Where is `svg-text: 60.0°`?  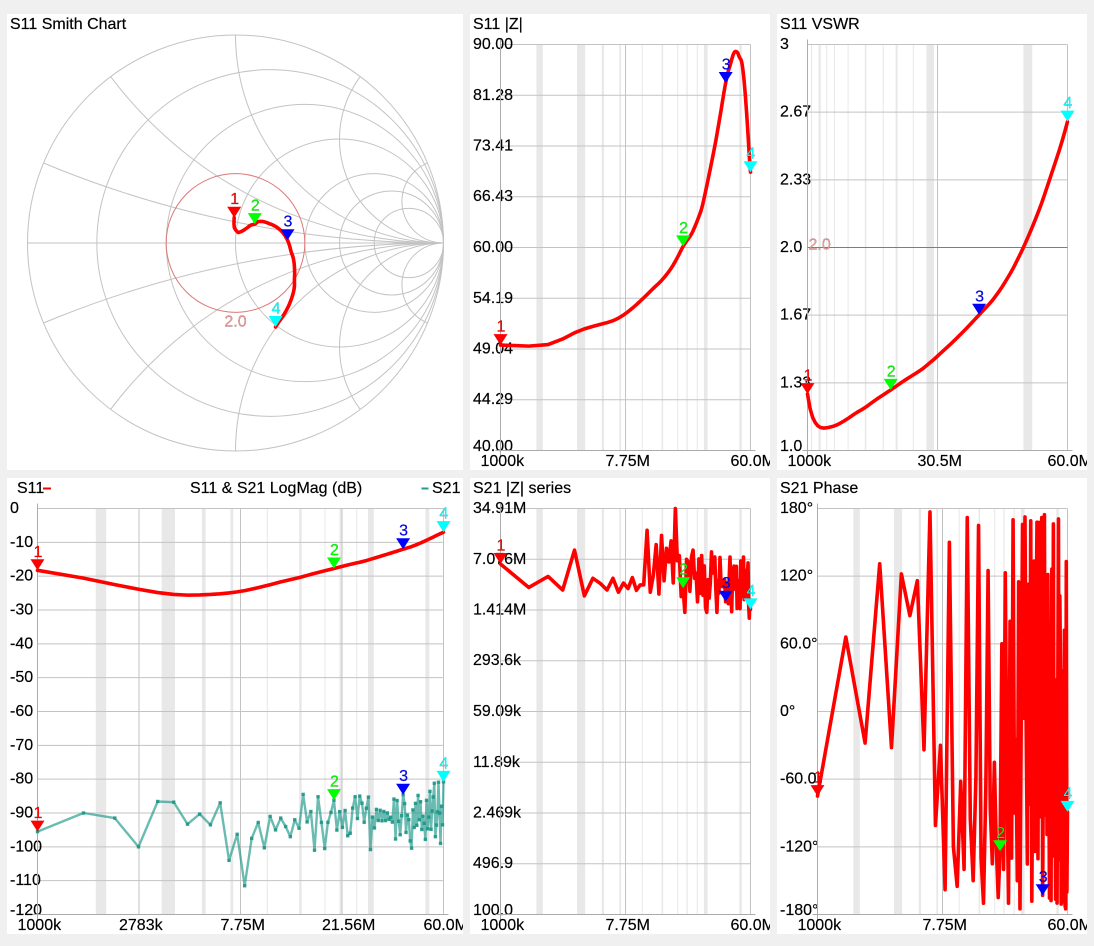 svg-text: 60.0° is located at coordinates (799, 643).